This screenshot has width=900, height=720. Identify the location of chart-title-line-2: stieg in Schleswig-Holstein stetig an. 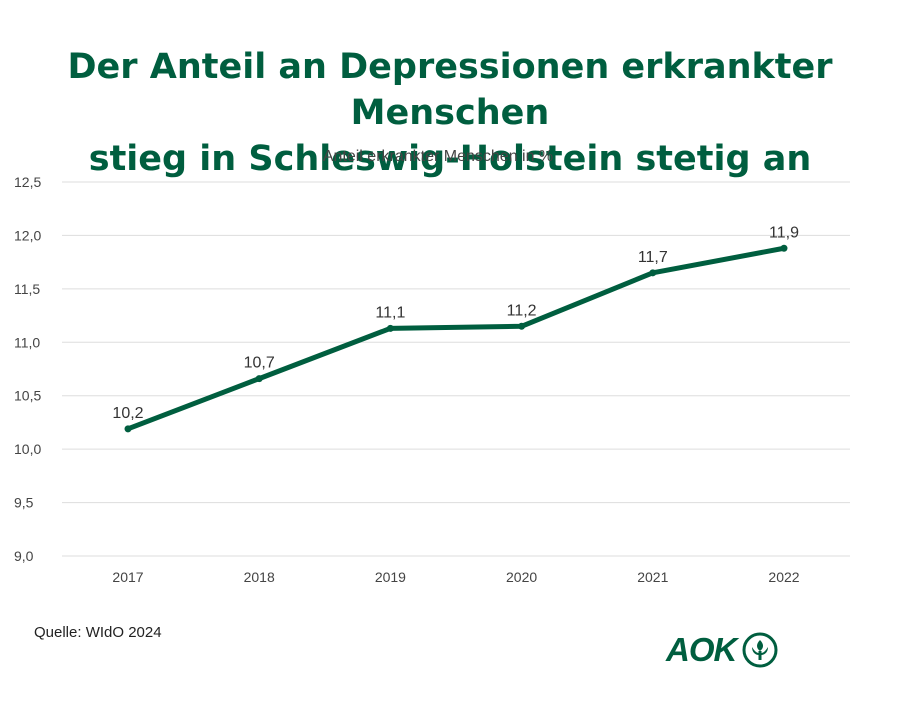
(450, 159).